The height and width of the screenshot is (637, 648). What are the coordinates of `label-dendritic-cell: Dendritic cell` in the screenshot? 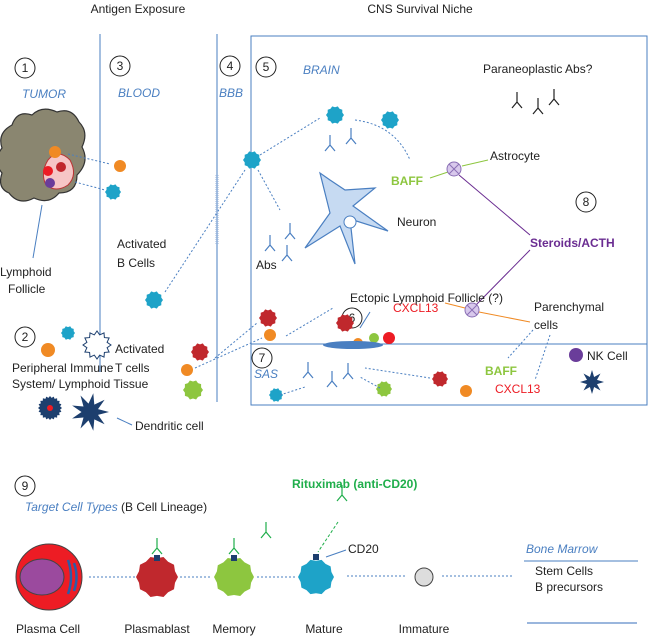 It's located at (169, 426).